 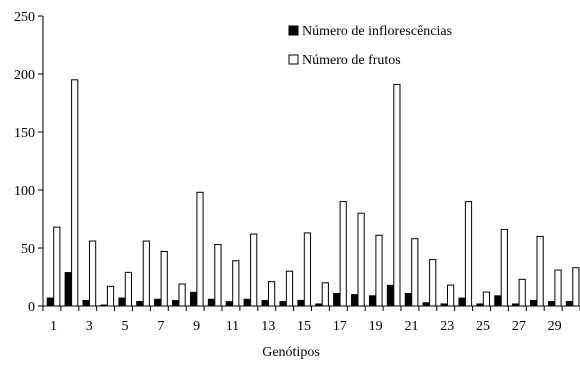 I want to click on legend-label-inflorescences: Número de inflorescências, so click(x=377, y=31).